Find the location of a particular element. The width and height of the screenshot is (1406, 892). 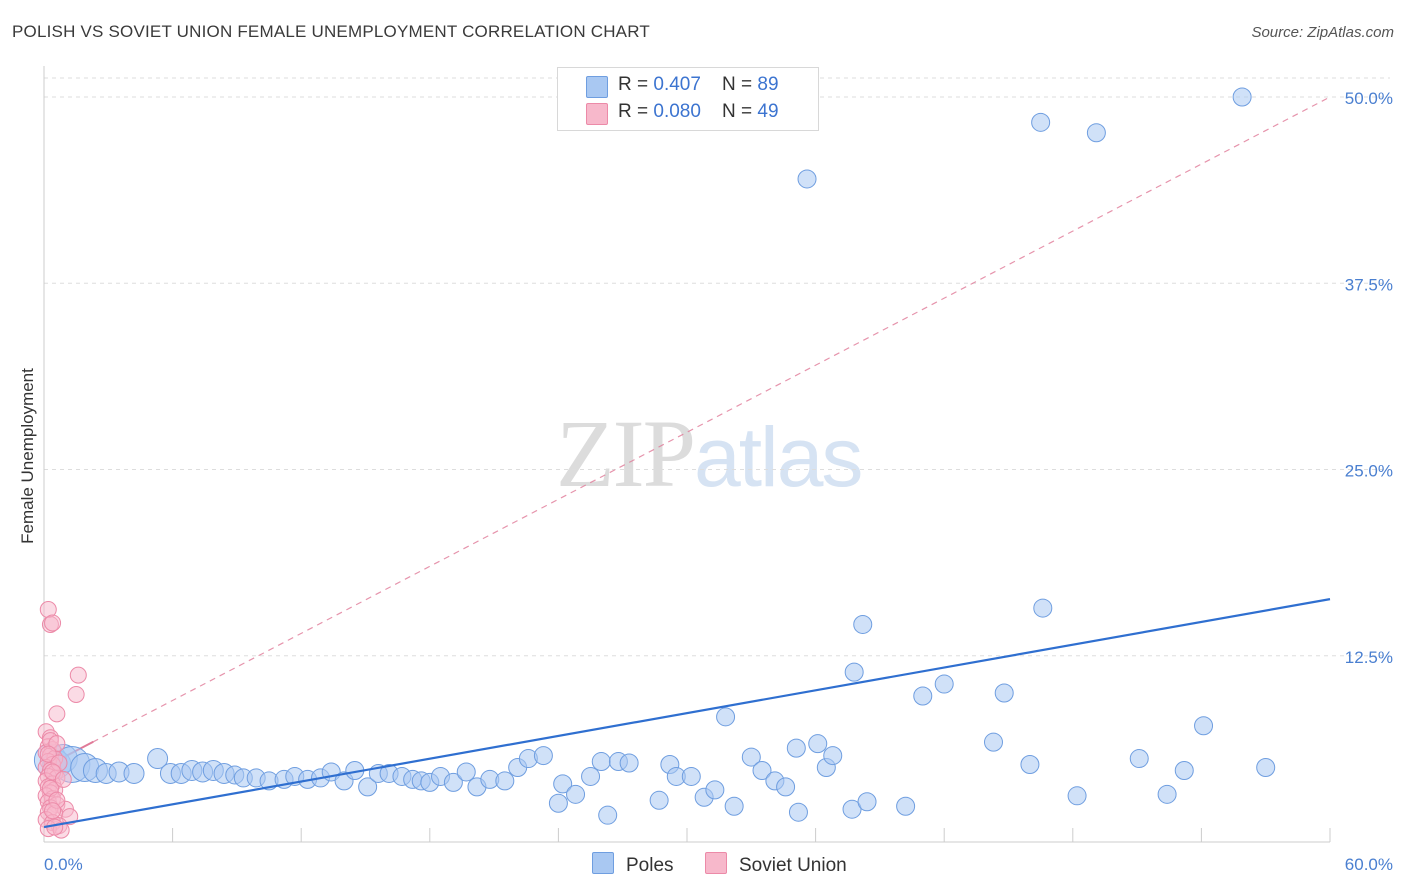

legend-text-soviet: R = 0.080 N = 49 is located at coordinates (698, 112).